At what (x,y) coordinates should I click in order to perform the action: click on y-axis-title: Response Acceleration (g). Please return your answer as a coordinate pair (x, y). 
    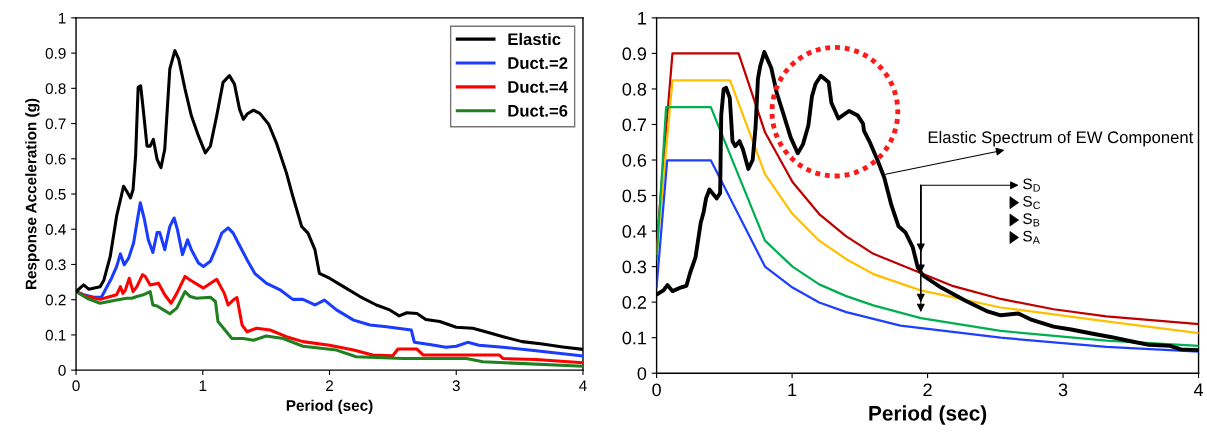
    Looking at the image, I should click on (32, 194).